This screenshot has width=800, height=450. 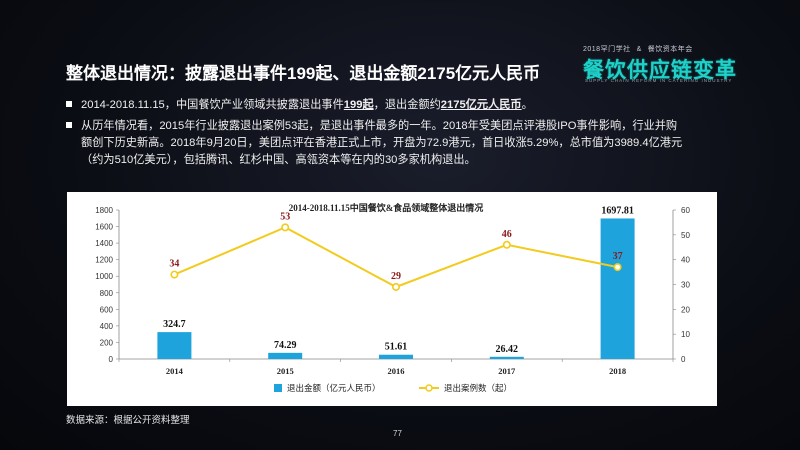 I want to click on event-logo-subtitle: SUPPLY CHAIN REFORM IN CATERING INDUSTRY, so click(x=659, y=80).